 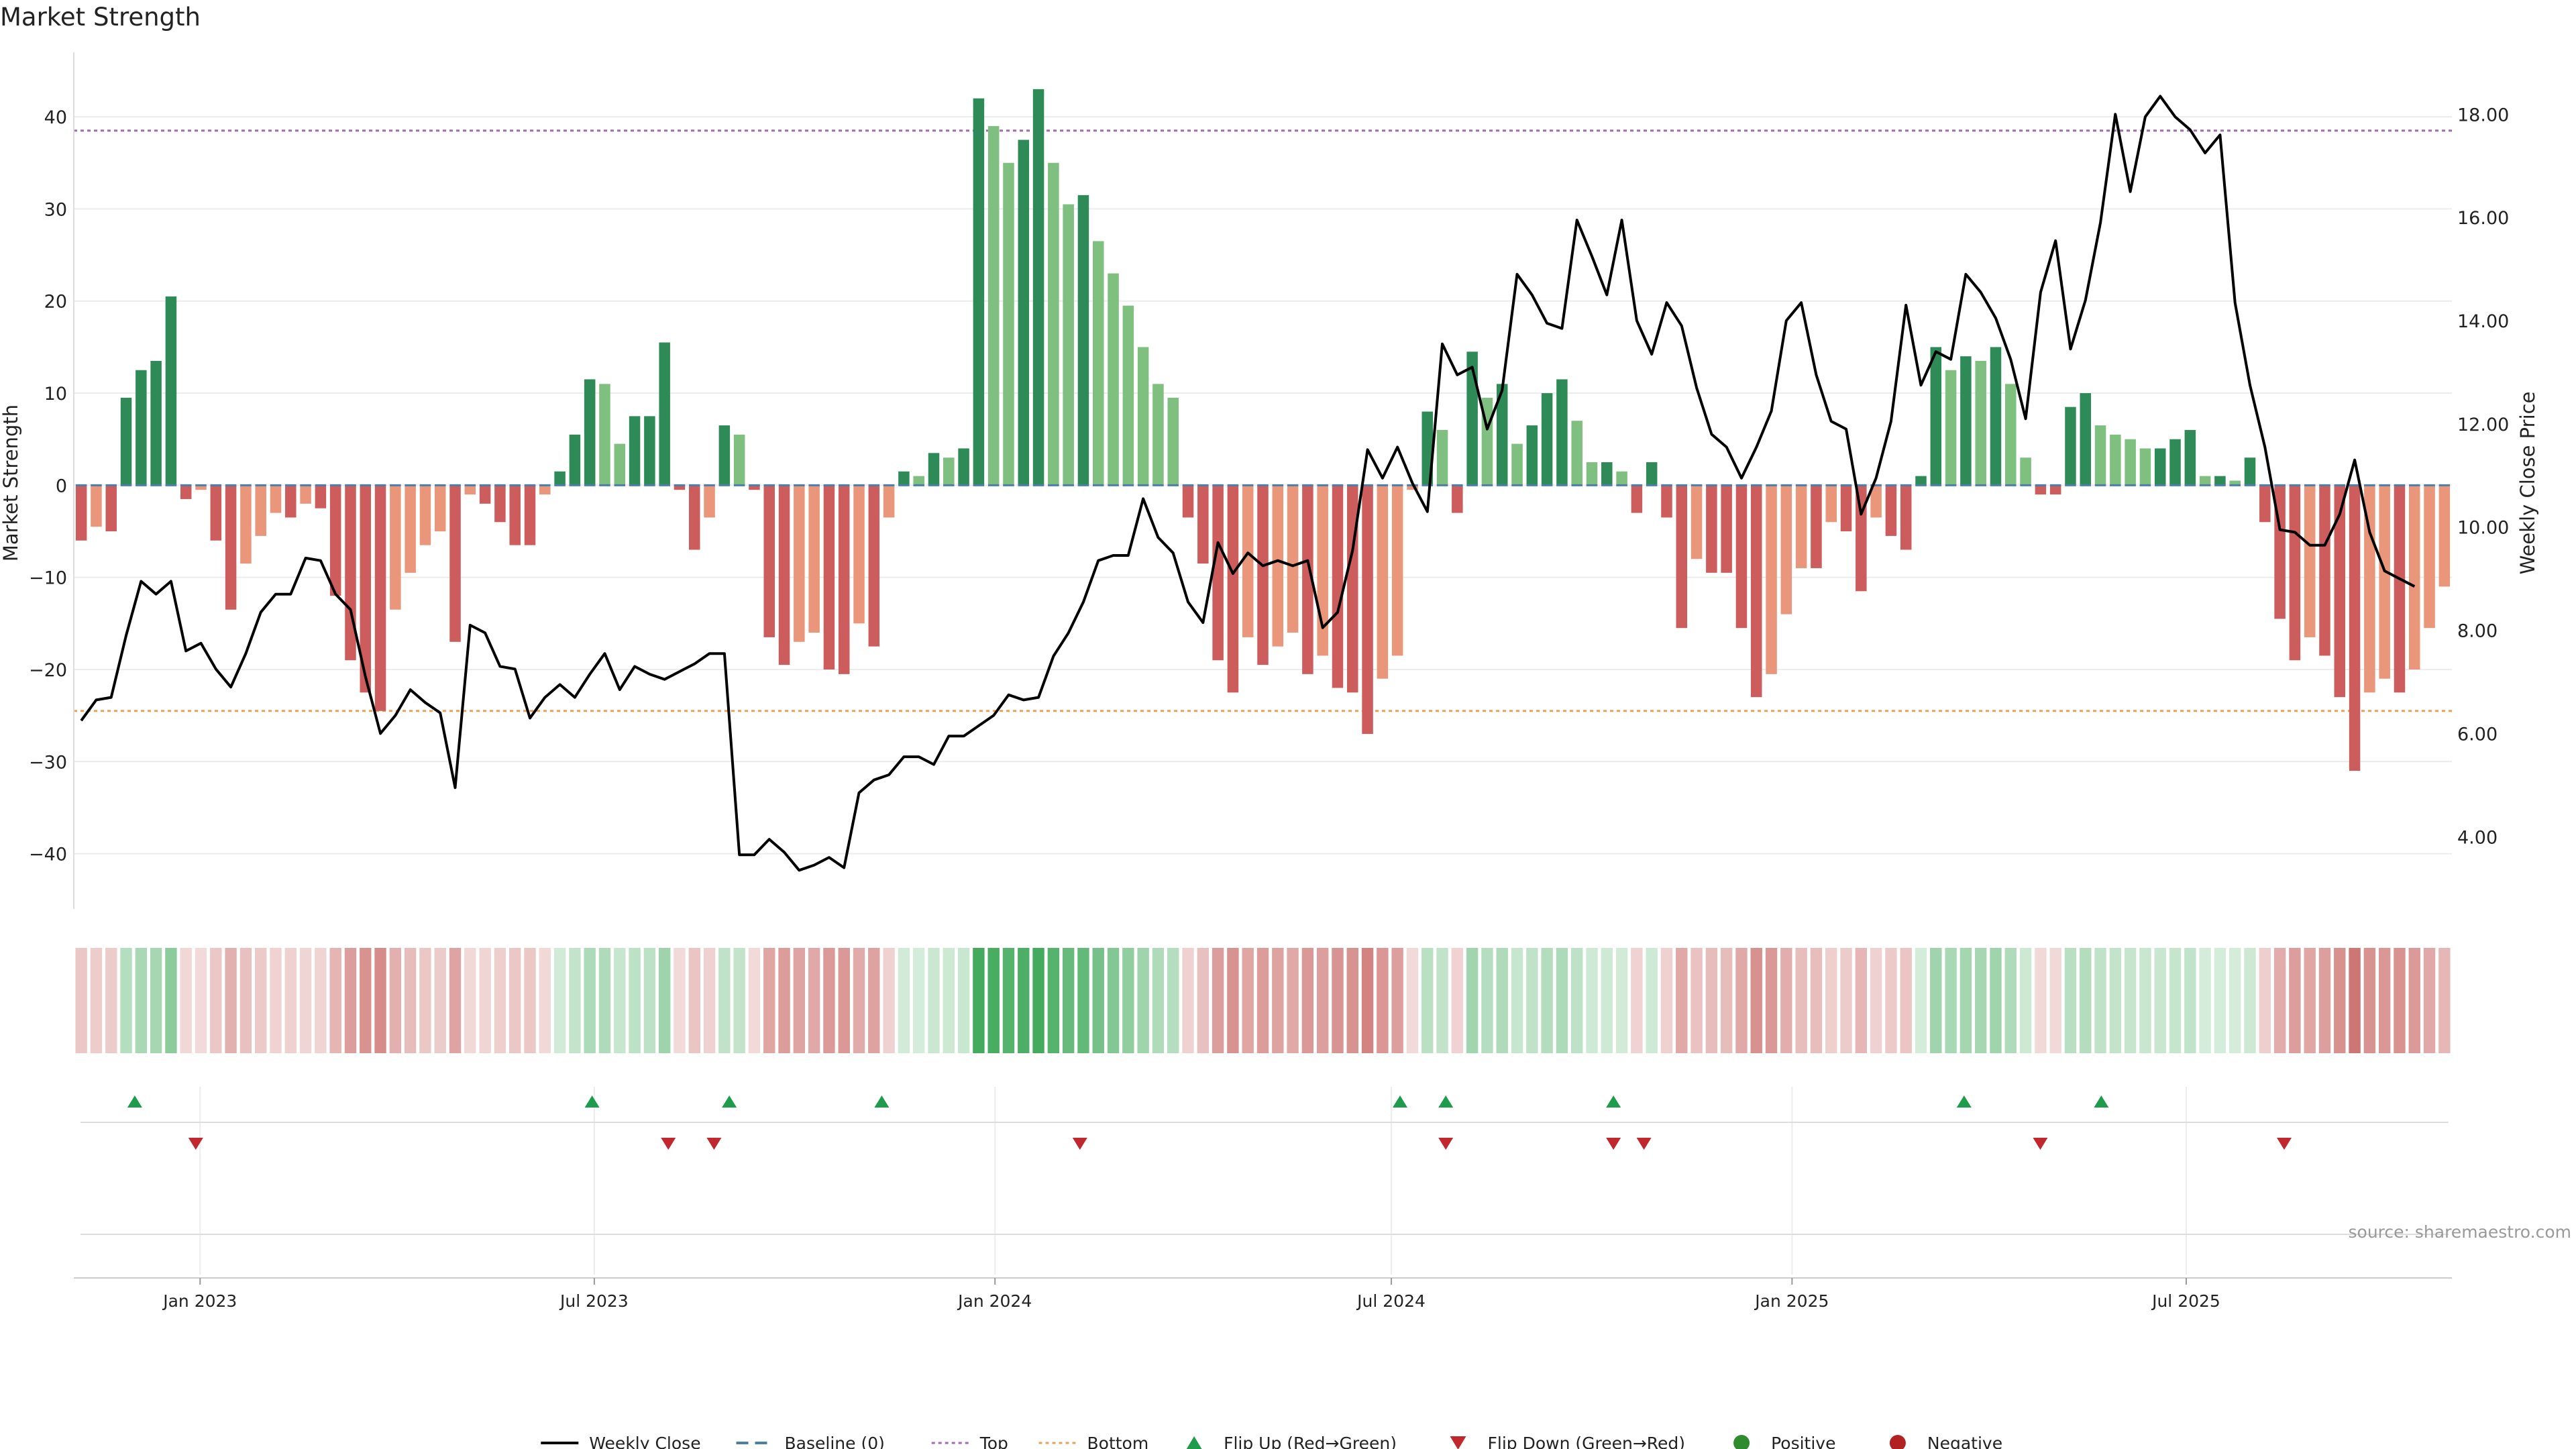 I want to click on legend-label: Baseline (0), so click(x=835, y=1441).